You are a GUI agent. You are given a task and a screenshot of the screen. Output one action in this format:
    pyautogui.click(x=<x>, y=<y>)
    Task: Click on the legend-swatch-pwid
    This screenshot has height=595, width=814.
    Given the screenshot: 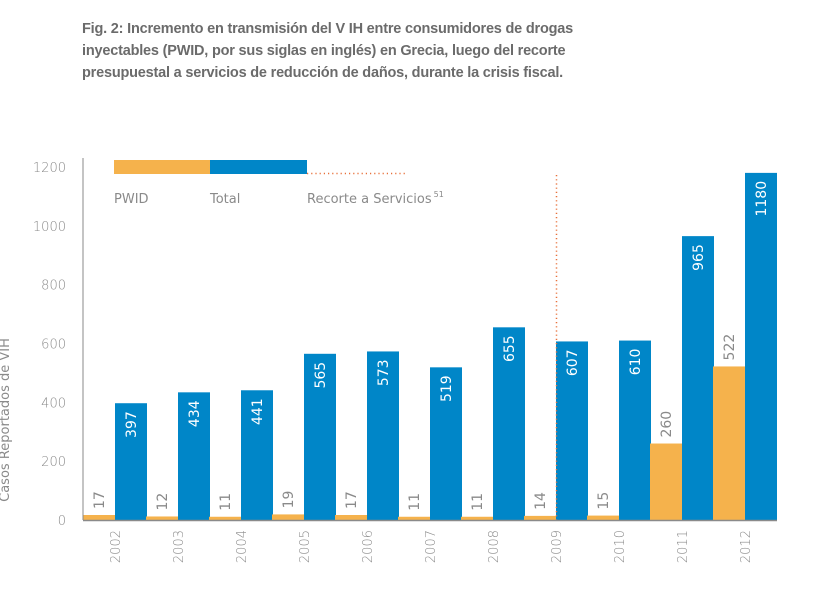 What is the action you would take?
    pyautogui.click(x=162, y=167)
    